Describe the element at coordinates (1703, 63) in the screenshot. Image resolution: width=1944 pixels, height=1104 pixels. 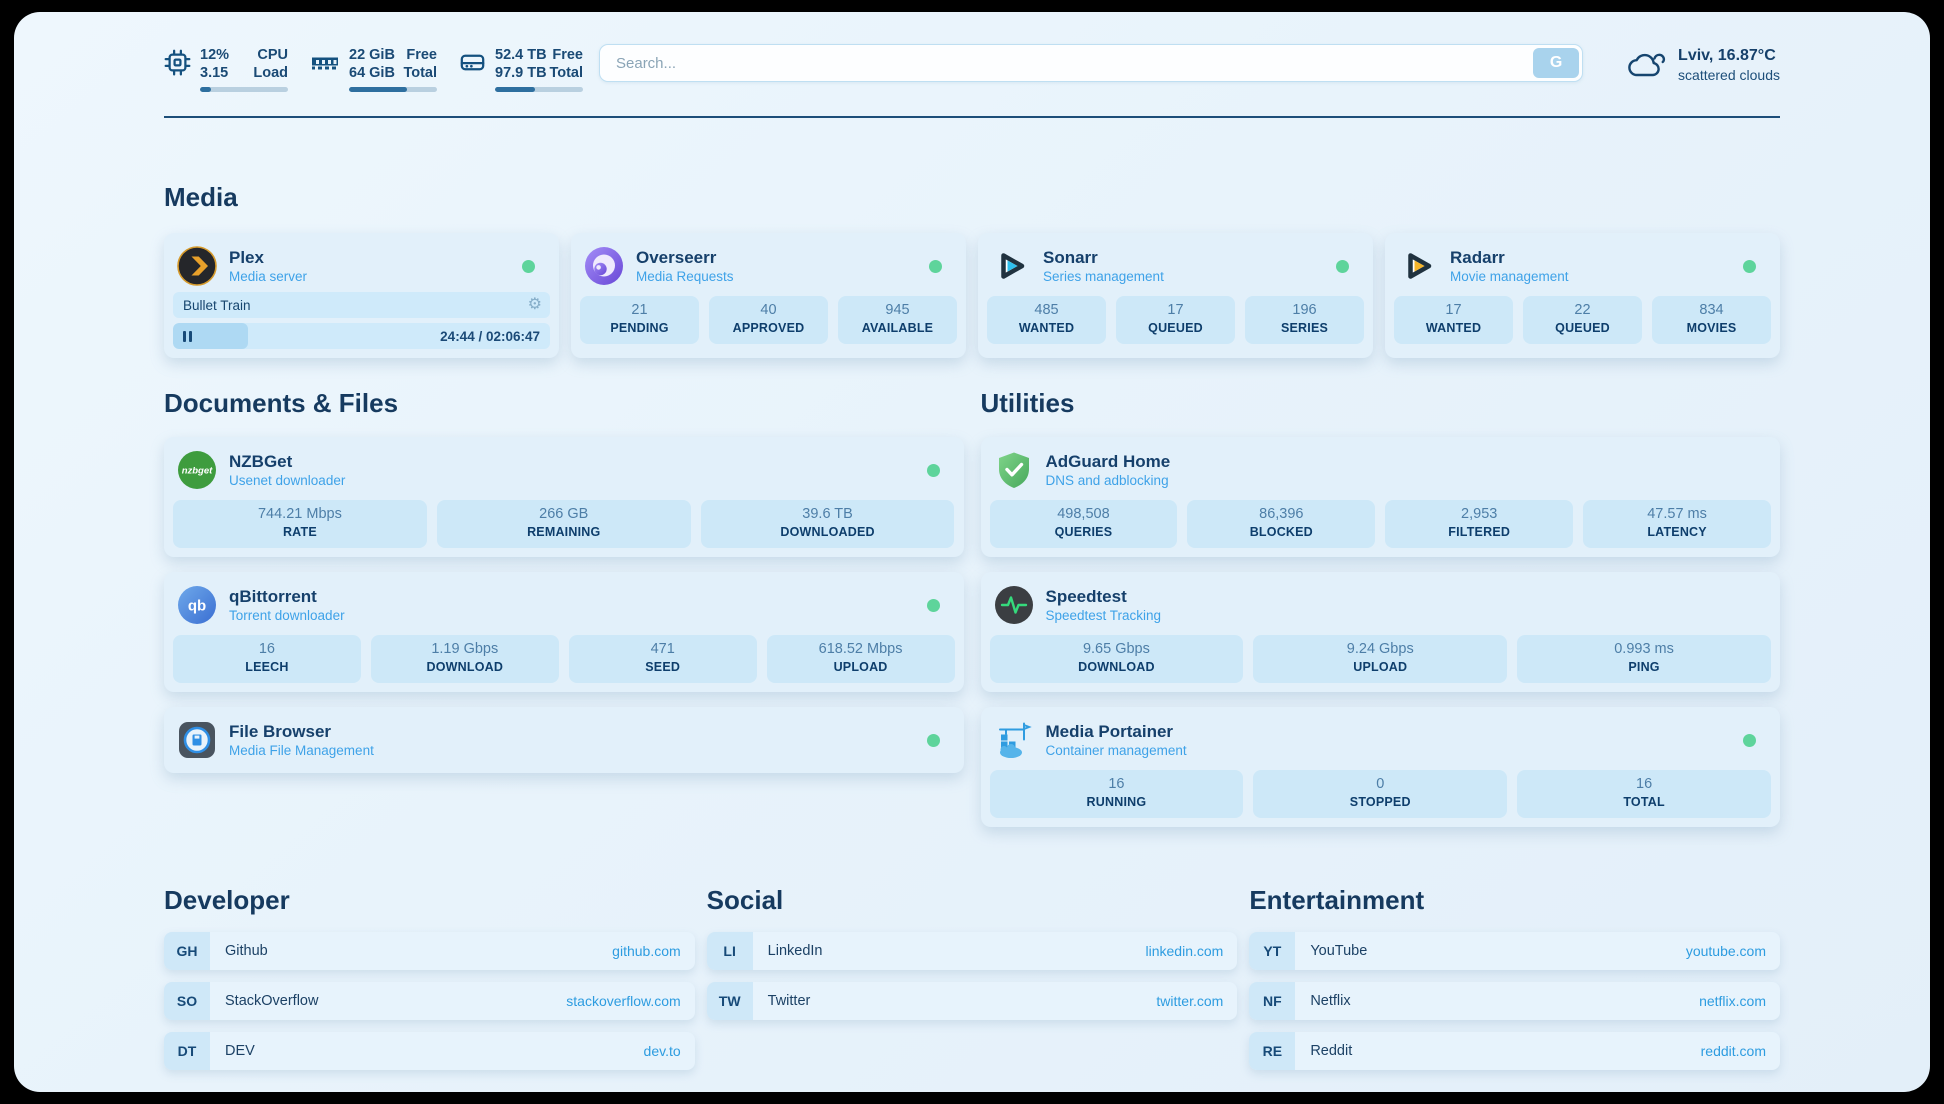
I see `weather-widget: Lviv, 16.87°C scattered clouds` at that location.